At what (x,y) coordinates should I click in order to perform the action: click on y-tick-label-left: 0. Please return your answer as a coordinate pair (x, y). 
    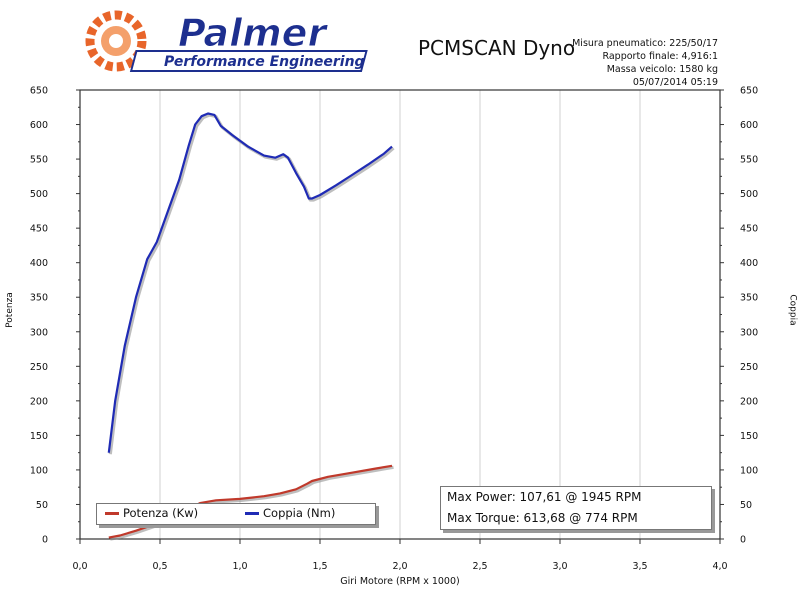
    Looking at the image, I should click on (45, 540).